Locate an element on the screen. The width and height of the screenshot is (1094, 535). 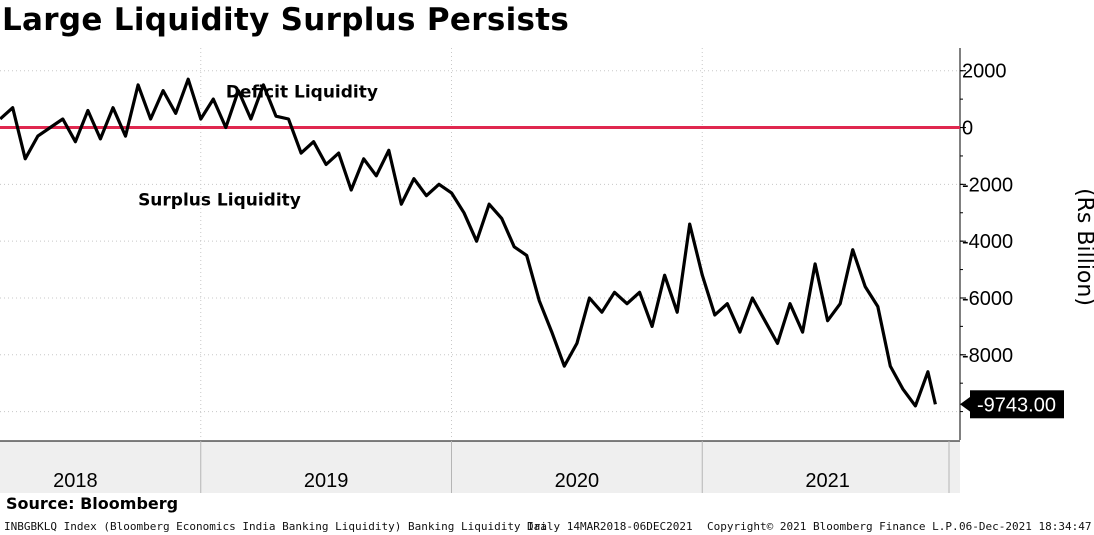
x-category-label-3: 2021 is located at coordinates (827, 481).